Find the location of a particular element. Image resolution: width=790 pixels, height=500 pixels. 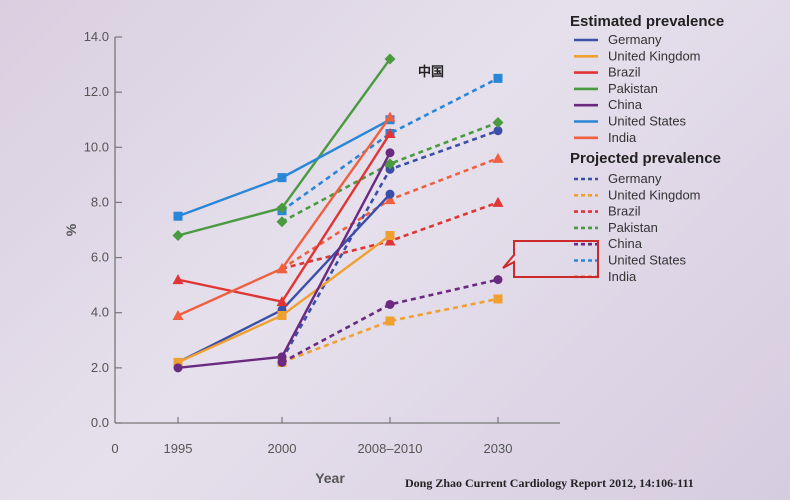

legend-projected-china: China is located at coordinates (625, 243).